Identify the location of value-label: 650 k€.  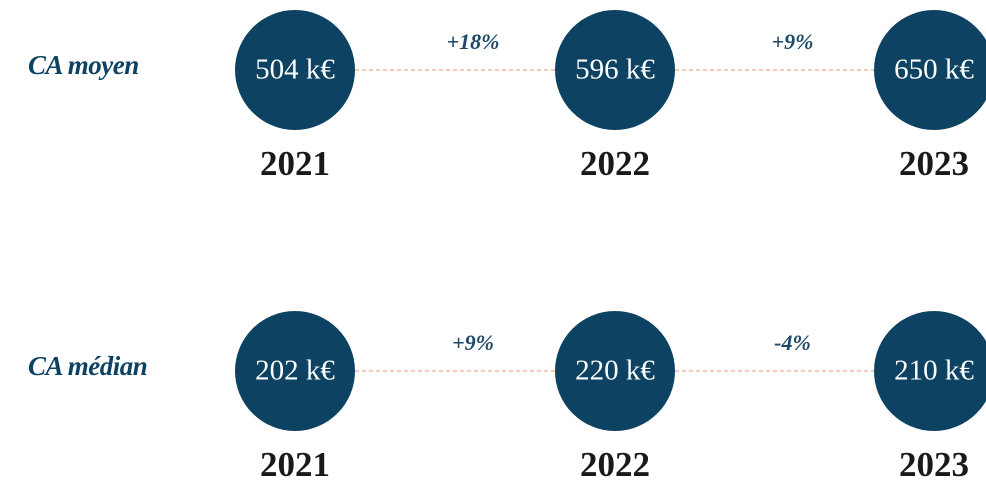
(934, 70).